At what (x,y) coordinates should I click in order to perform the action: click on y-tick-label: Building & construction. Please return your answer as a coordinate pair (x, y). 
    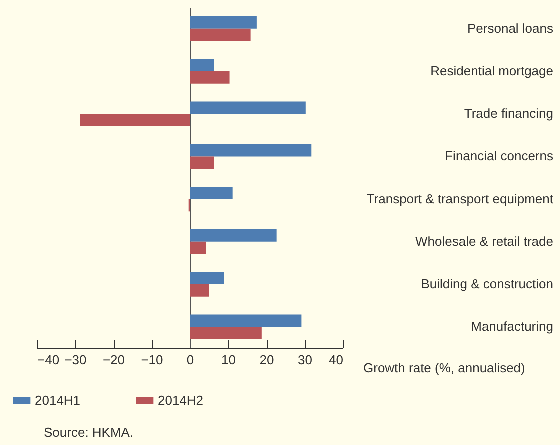
    Looking at the image, I should click on (487, 284).